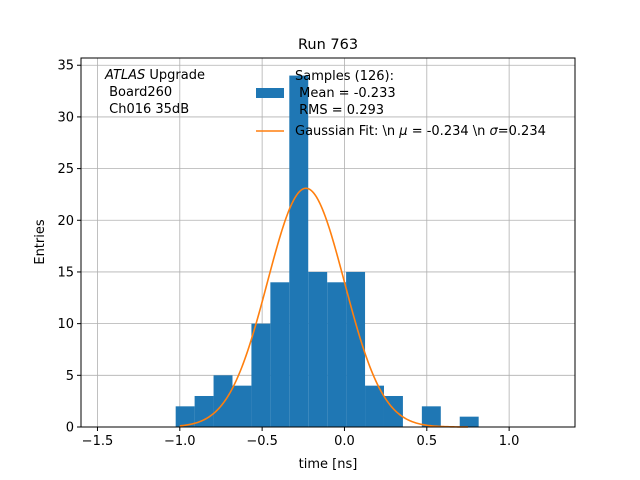 This screenshot has height=480, width=640. I want to click on y-tick-label-4: 20, so click(65, 221).